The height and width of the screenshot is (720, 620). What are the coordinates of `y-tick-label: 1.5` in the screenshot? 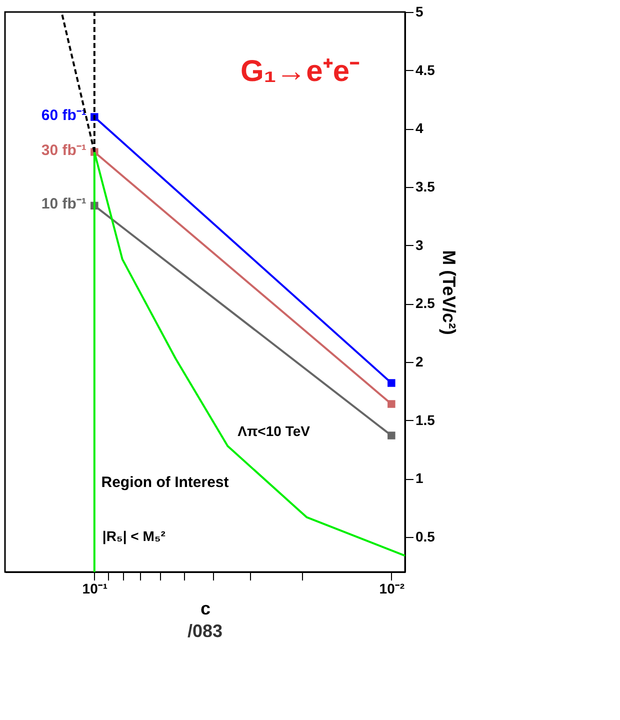 It's located at (426, 420).